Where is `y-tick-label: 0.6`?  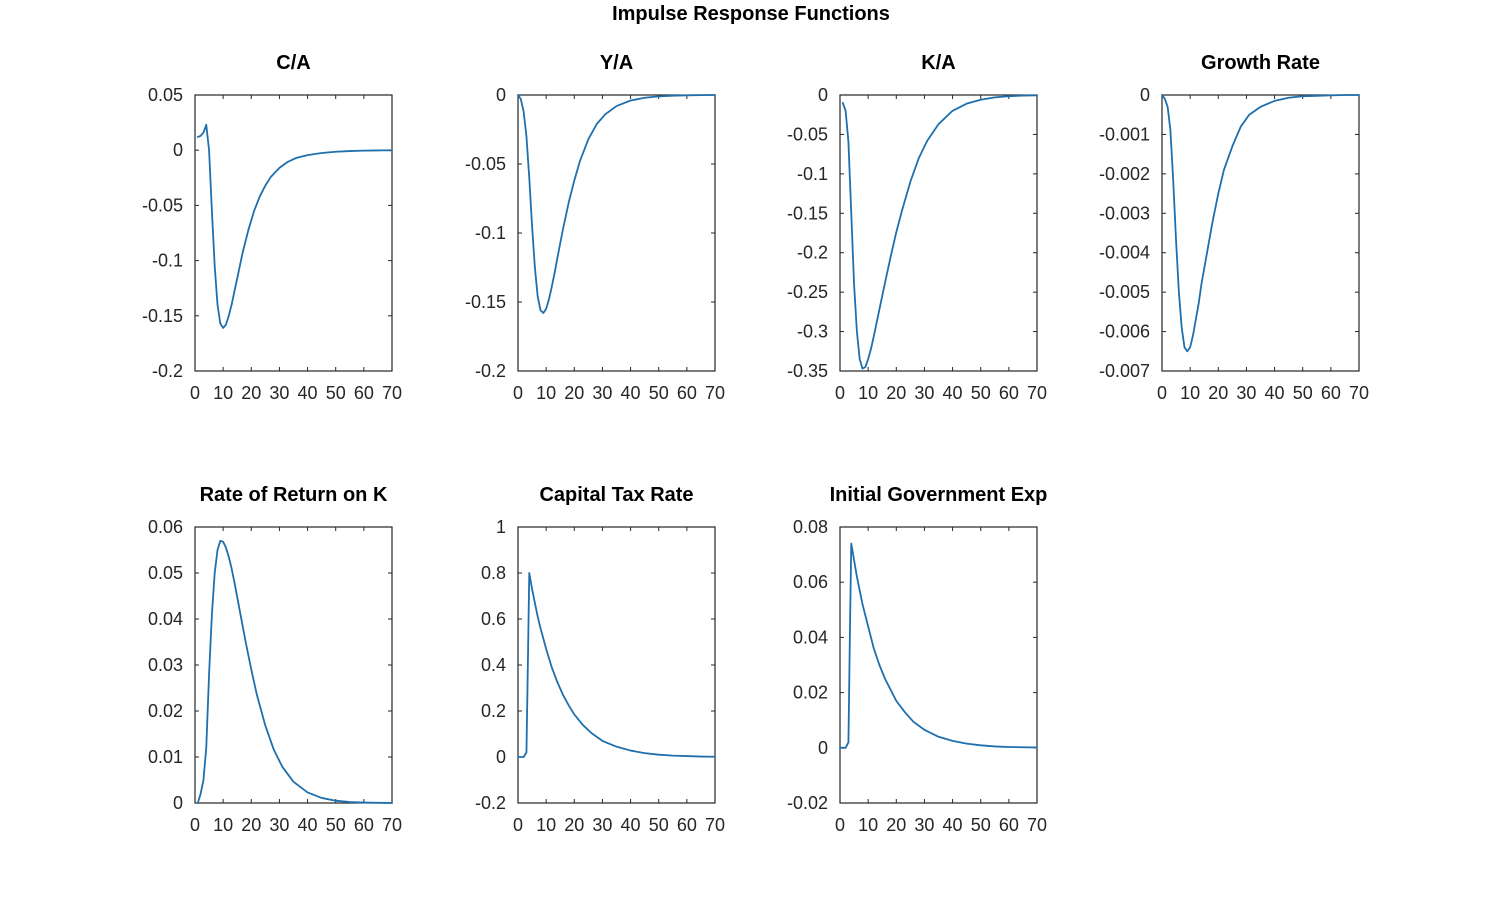 y-tick-label: 0.6 is located at coordinates (493, 619).